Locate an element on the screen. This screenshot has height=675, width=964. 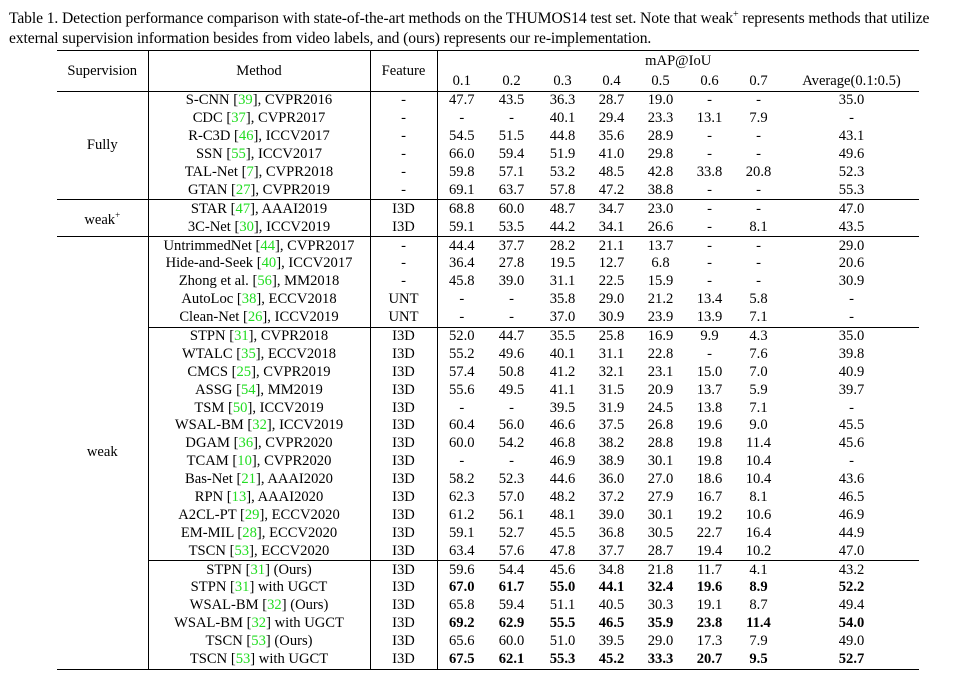
method-name: EM-MIL is located at coordinates (207, 532).